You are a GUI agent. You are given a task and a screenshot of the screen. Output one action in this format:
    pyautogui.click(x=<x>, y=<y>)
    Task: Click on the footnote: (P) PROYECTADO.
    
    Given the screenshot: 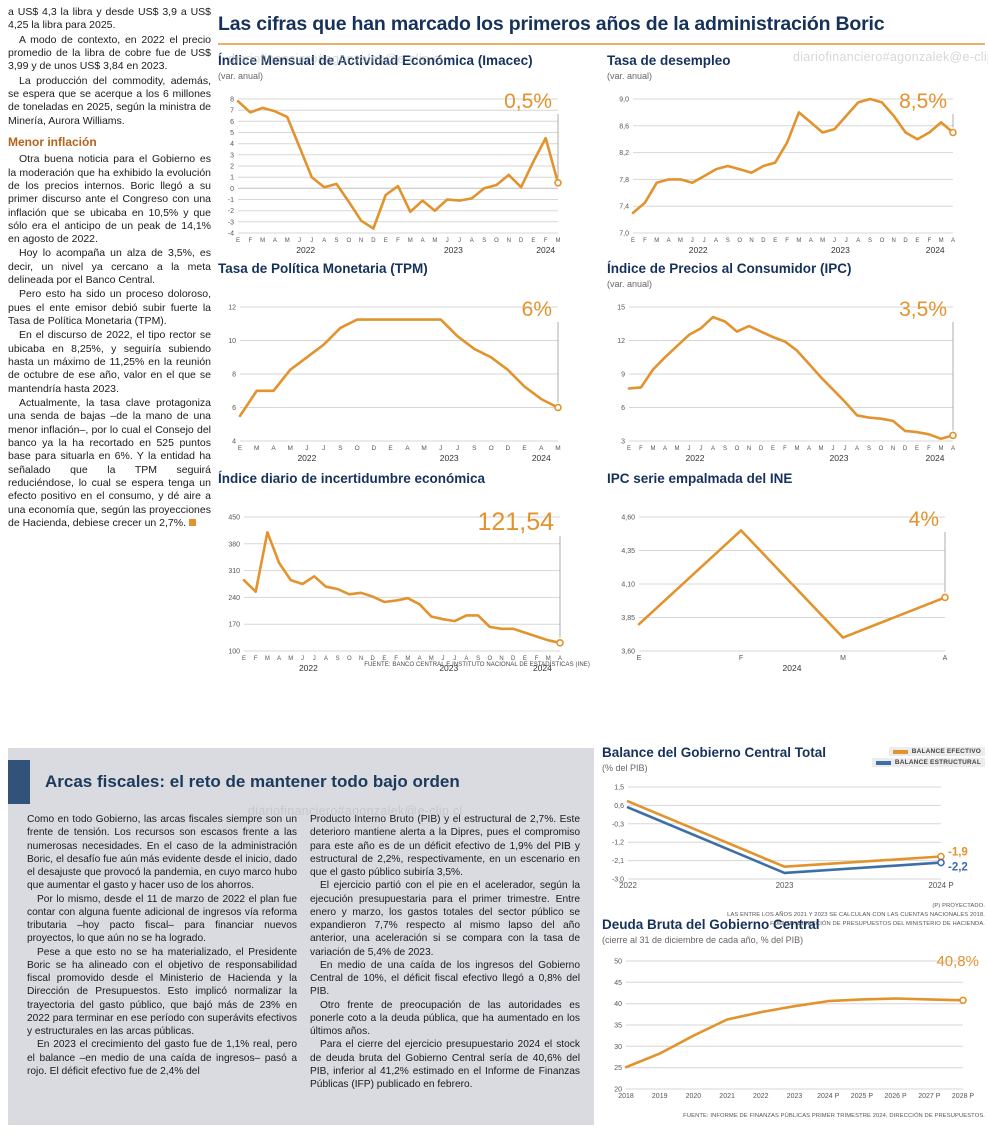 What is the action you would take?
    pyautogui.click(x=958, y=905)
    